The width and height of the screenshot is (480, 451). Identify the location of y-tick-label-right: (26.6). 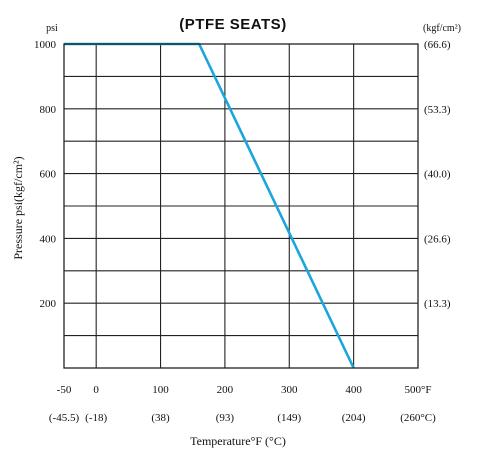
(437, 239).